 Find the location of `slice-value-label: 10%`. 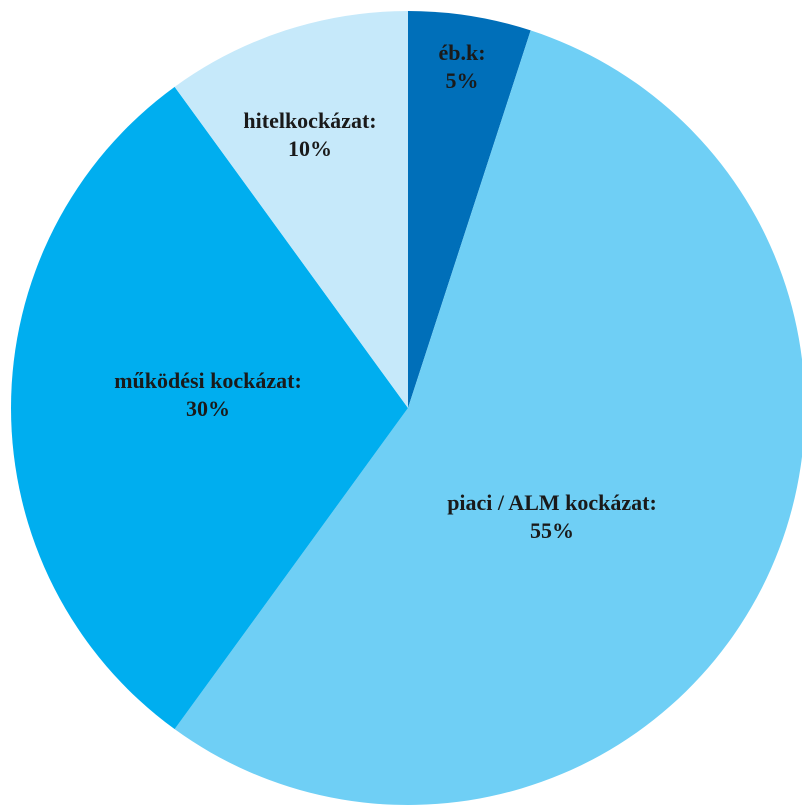

slice-value-label: 10% is located at coordinates (310, 148).